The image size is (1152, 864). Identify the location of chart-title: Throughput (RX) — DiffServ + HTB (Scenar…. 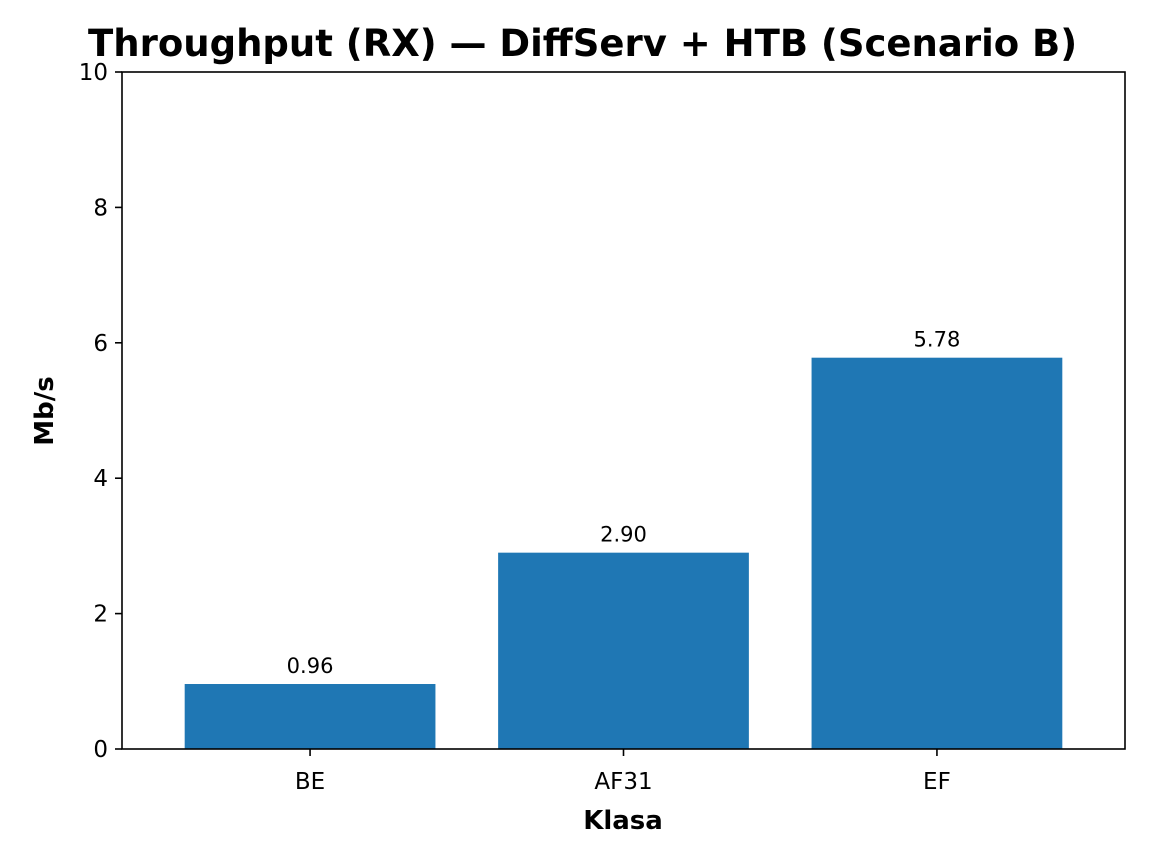
(582, 43).